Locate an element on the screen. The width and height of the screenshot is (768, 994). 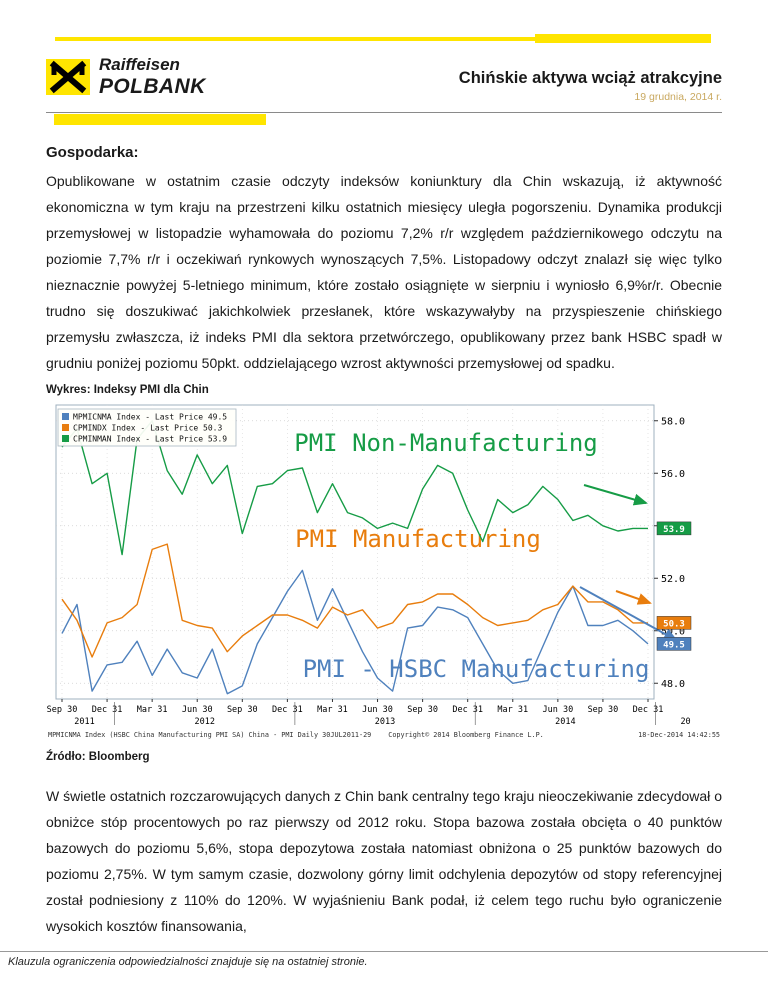
chart-caption: Wykres: Indeksy PMI dla Chin is located at coordinates (127, 390).